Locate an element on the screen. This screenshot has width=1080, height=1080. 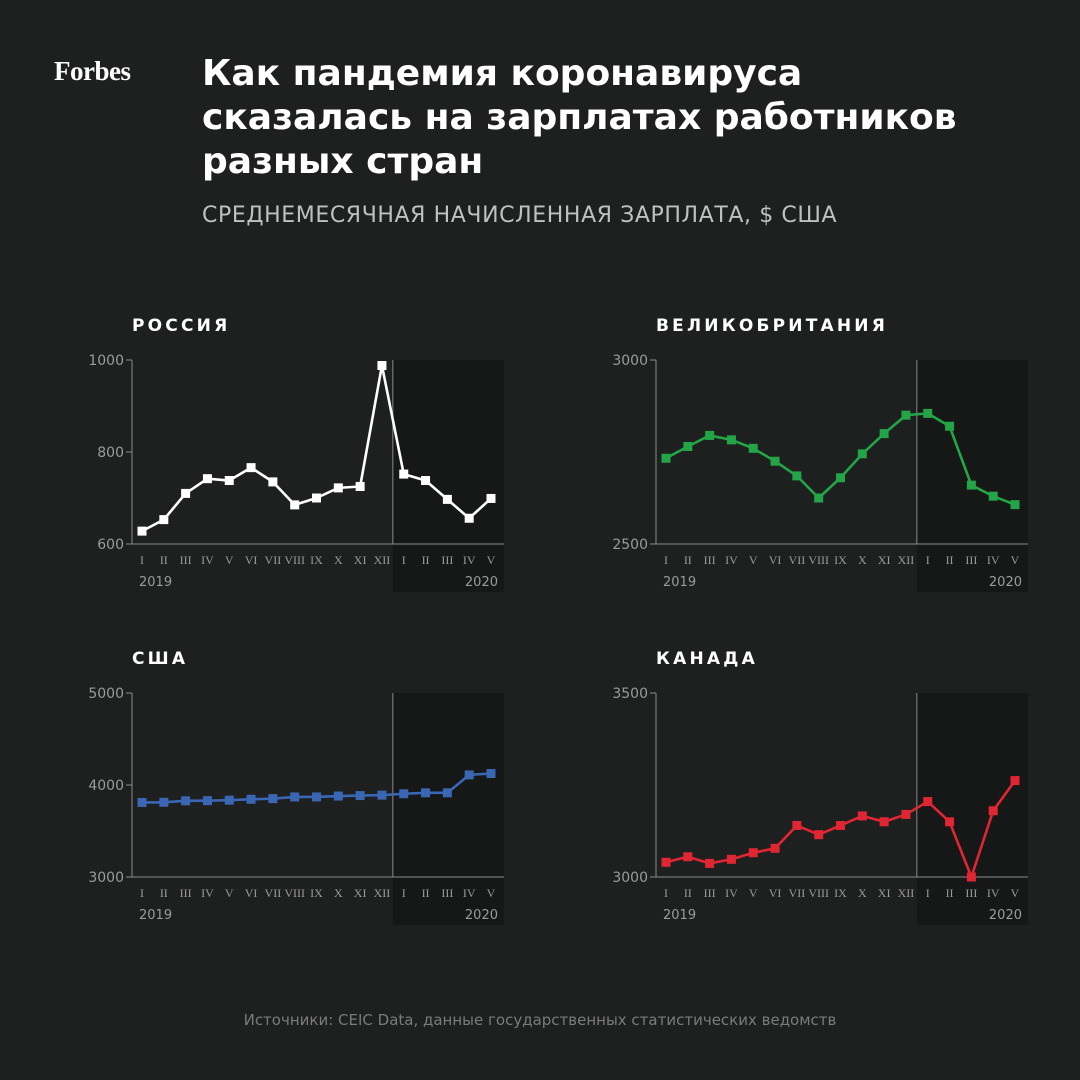
uk-x-tick-label-6: VII is located at coordinates (797, 560).